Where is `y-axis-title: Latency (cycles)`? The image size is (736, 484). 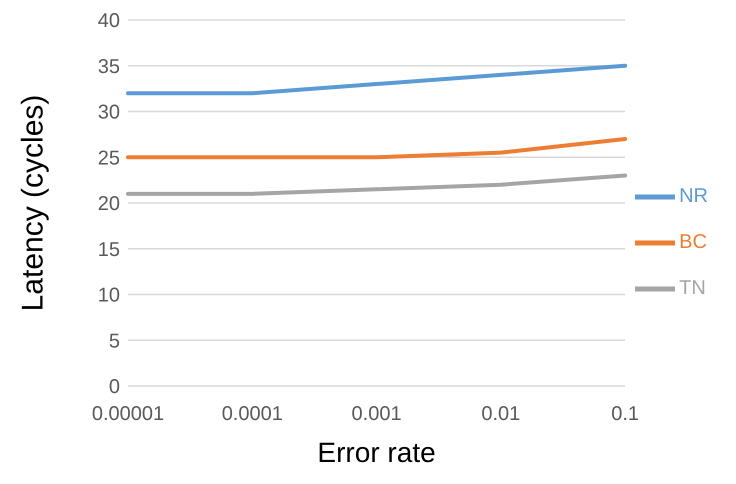 y-axis-title: Latency (cycles) is located at coordinates (33, 203).